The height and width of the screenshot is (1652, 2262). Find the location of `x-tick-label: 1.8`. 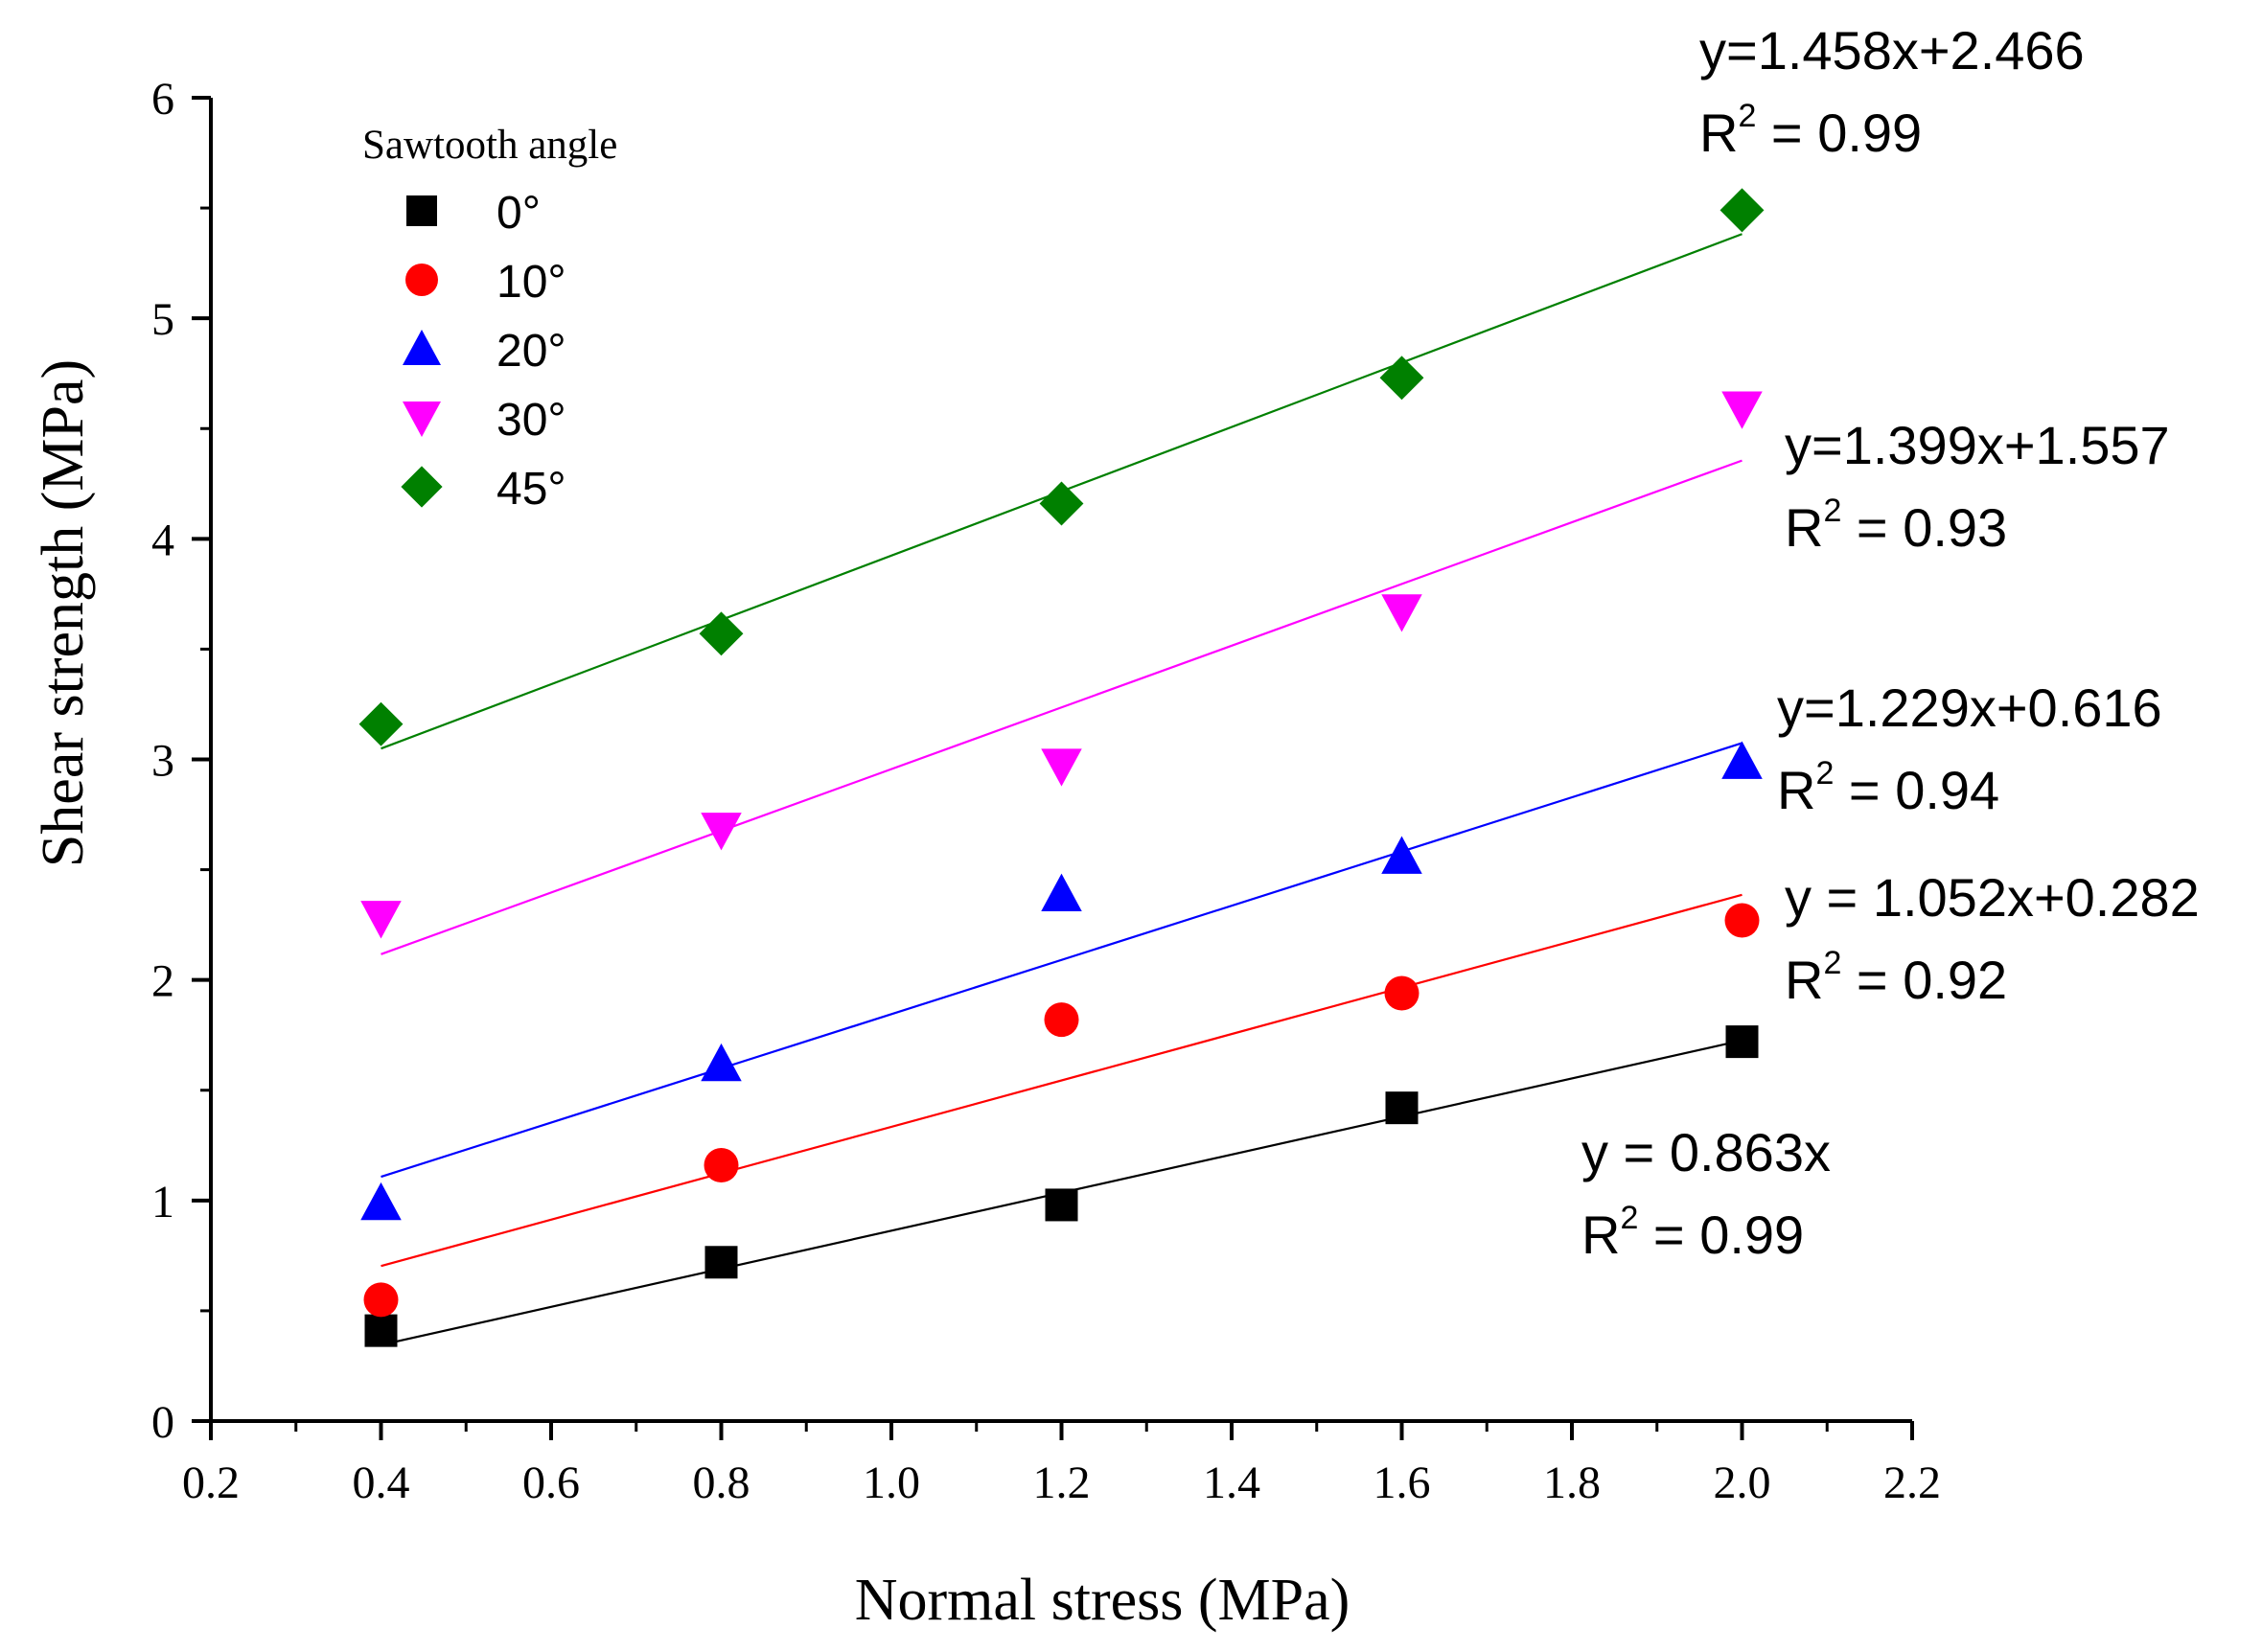

x-tick-label: 1.8 is located at coordinates (1572, 1482).